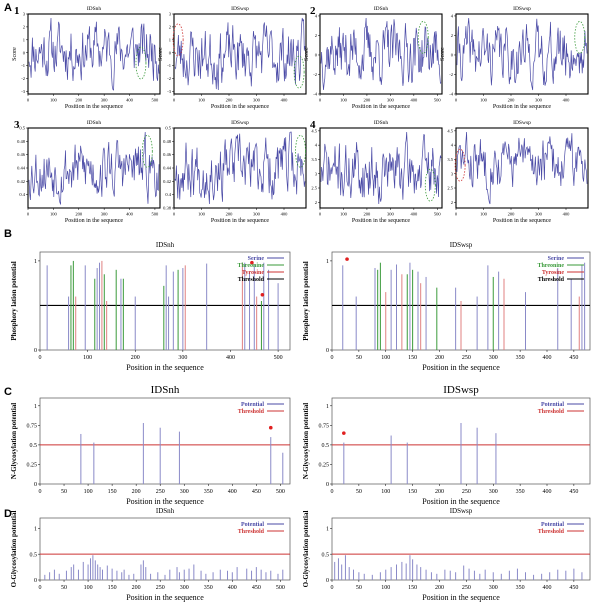 The image size is (600, 603). I want to click on subplot-number: 2, so click(313, 11).